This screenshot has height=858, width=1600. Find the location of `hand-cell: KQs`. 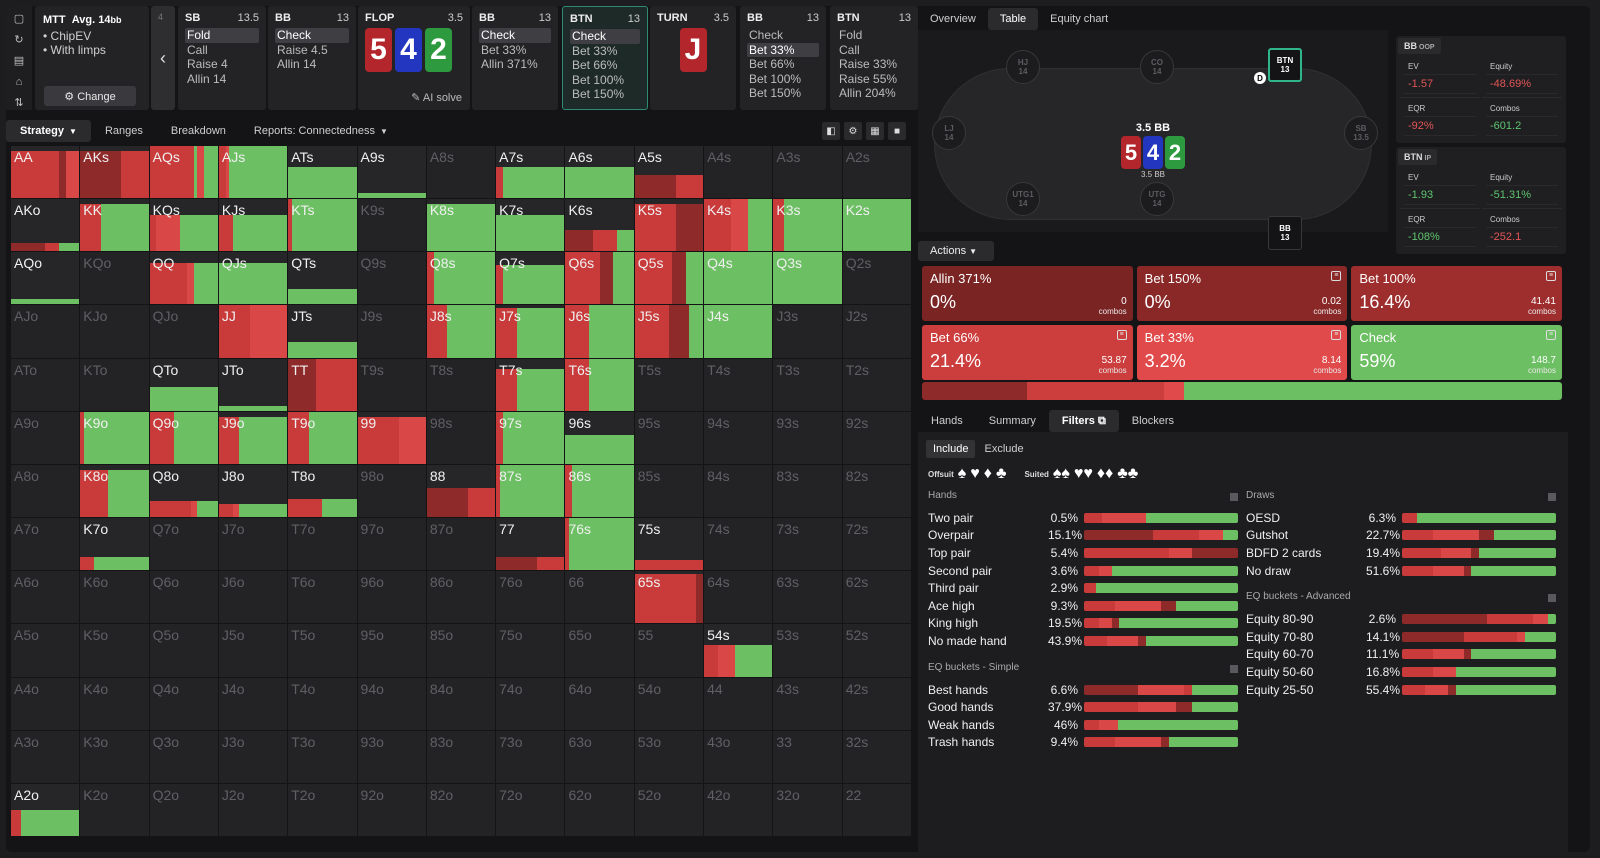

hand-cell: KQs is located at coordinates (183, 225).